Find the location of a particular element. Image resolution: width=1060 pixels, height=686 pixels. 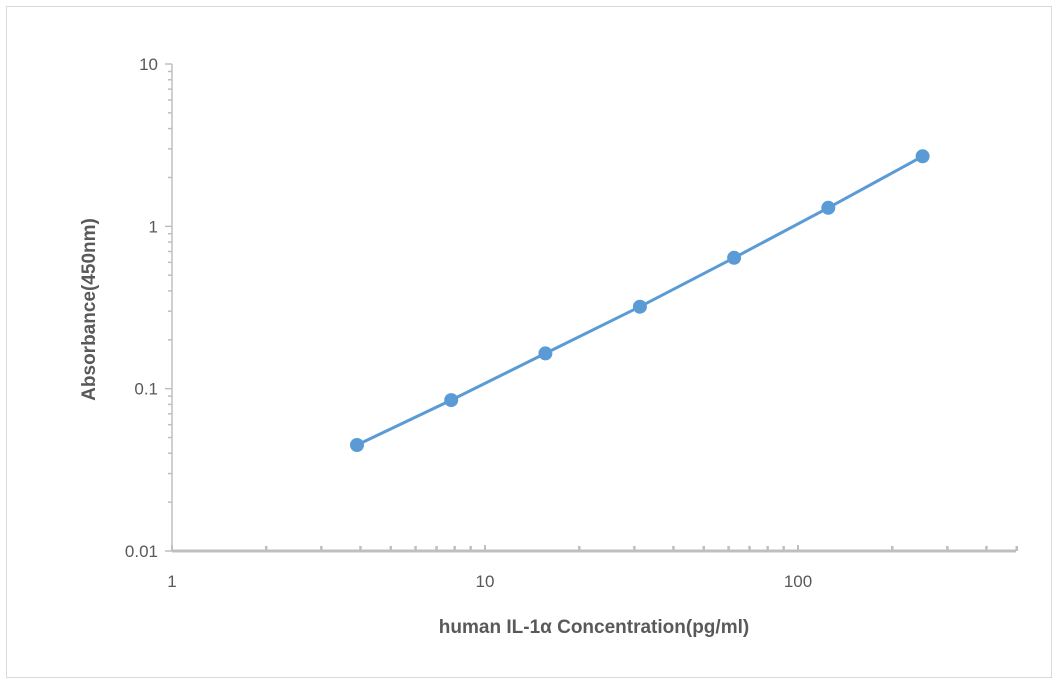

x-axis-tick-labels: 1 10 100 is located at coordinates (489, 581).